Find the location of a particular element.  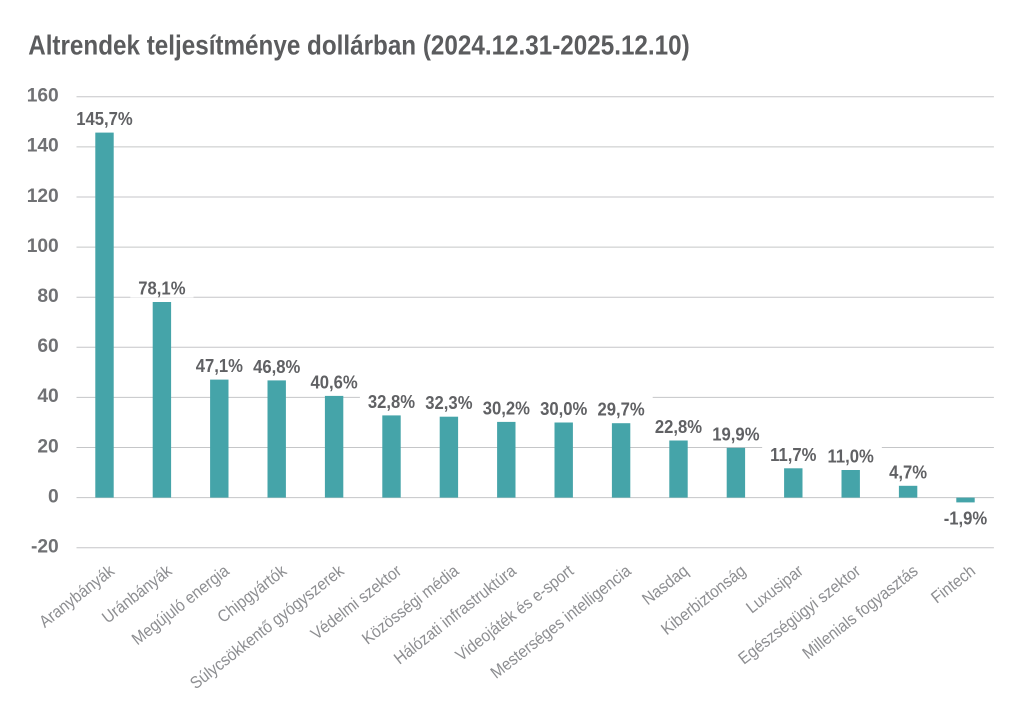

svg-text: 30,0% is located at coordinates (563, 409).